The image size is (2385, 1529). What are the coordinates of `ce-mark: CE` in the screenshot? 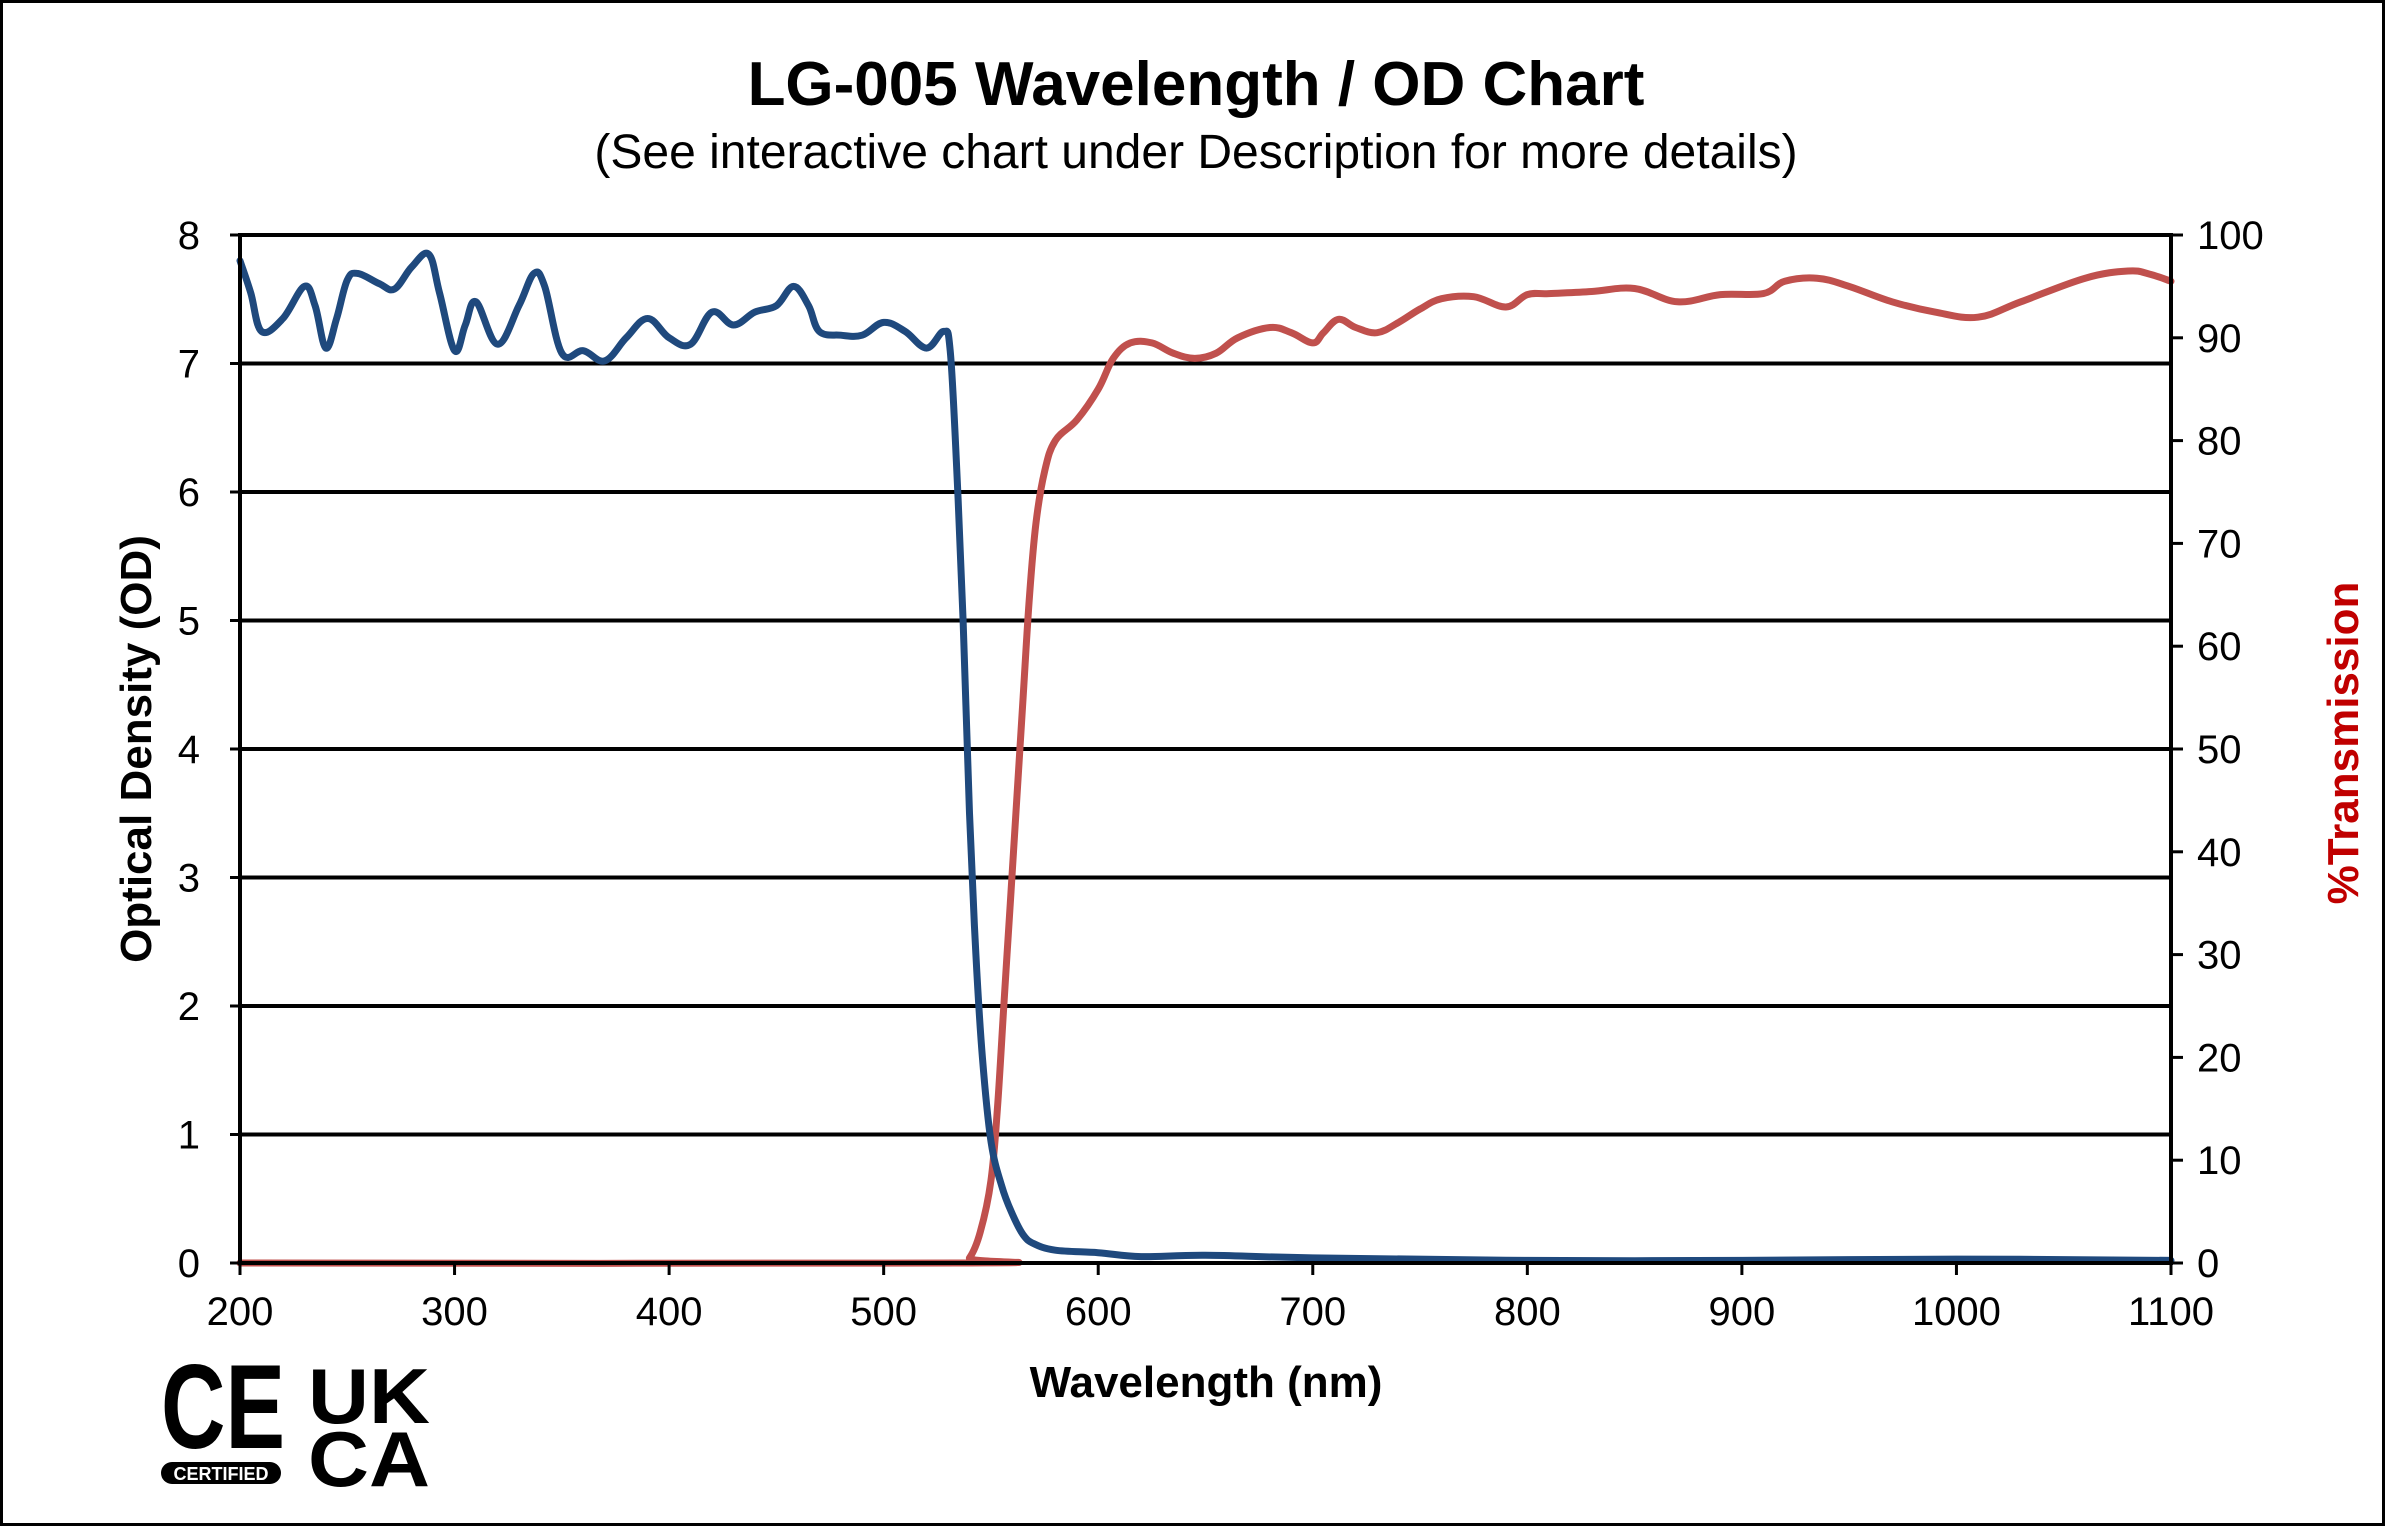 It's located at (223, 1407).